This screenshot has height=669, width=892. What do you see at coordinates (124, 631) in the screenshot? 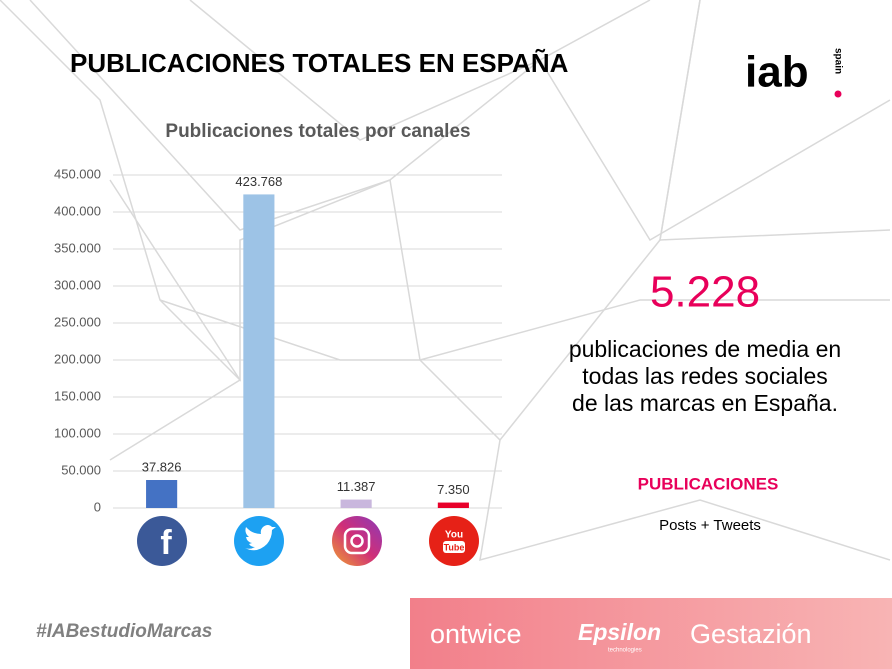
I see `hashtag: #IABestudioMarcas` at bounding box center [124, 631].